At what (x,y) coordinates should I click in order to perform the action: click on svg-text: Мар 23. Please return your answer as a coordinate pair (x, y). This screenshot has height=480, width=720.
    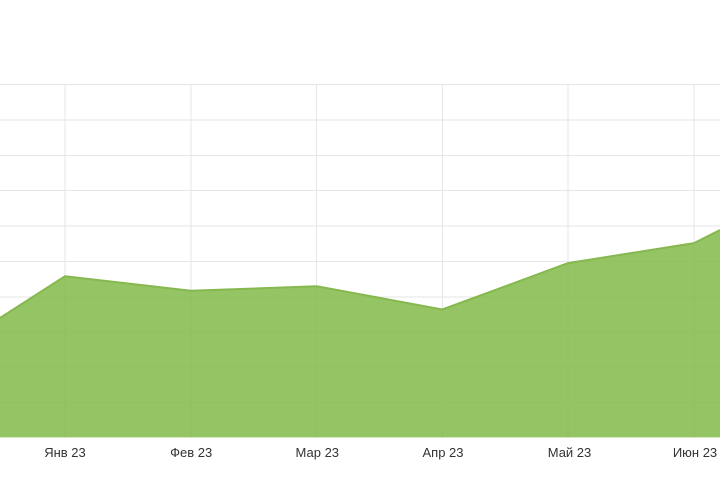
    Looking at the image, I should click on (318, 452).